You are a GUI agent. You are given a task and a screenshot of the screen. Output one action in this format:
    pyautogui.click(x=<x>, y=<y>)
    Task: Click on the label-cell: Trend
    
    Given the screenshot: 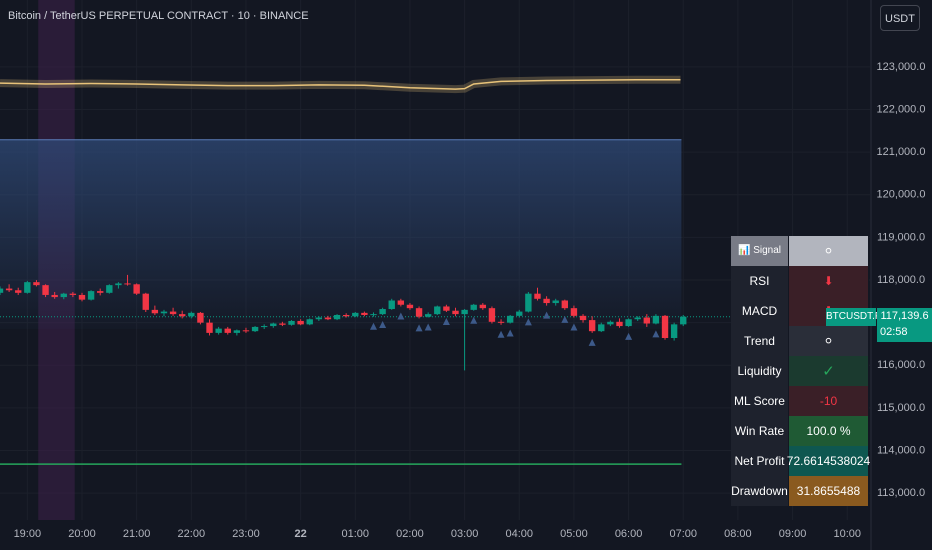 What is the action you would take?
    pyautogui.click(x=760, y=341)
    